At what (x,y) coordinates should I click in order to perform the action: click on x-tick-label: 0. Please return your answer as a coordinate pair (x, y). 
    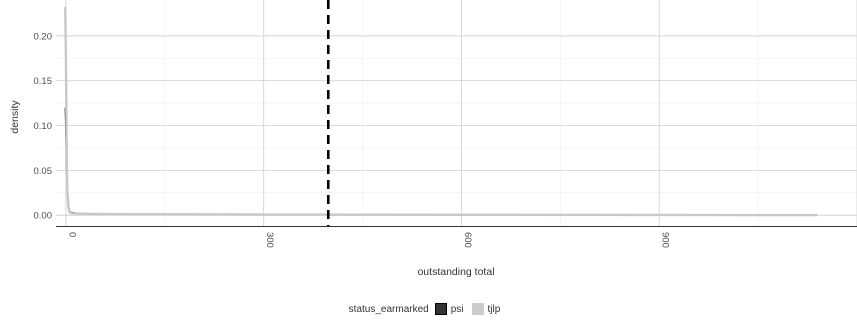
    Looking at the image, I should click on (71, 234).